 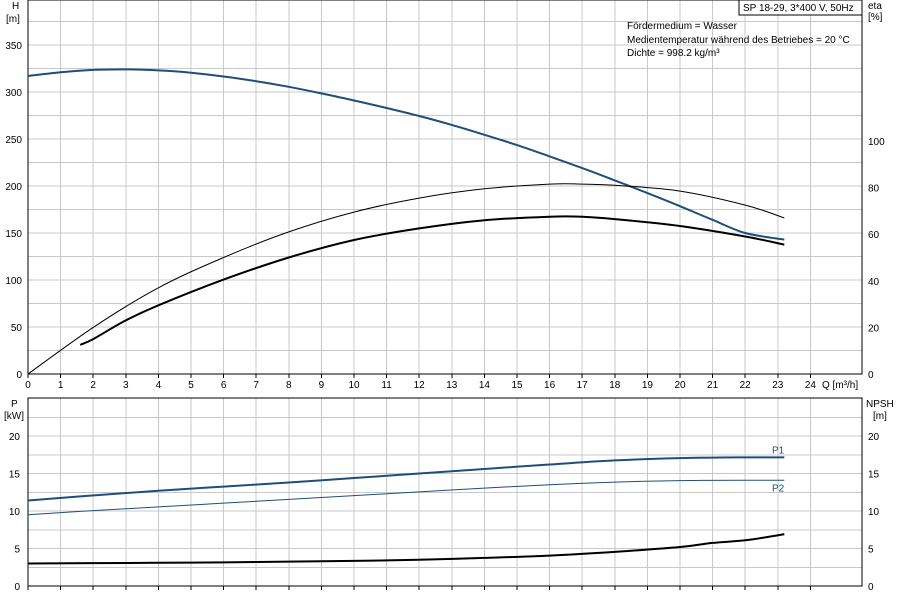 What do you see at coordinates (874, 475) in the screenshot?
I see `npsh-tick-label: 15` at bounding box center [874, 475].